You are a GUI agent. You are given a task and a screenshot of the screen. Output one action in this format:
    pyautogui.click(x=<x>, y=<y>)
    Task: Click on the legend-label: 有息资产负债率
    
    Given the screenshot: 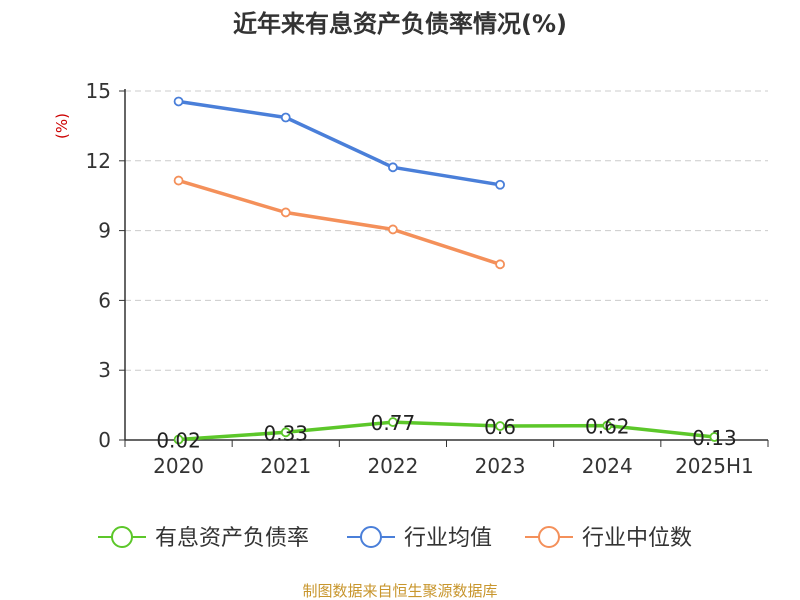 What is the action you would take?
    pyautogui.click(x=232, y=538)
    